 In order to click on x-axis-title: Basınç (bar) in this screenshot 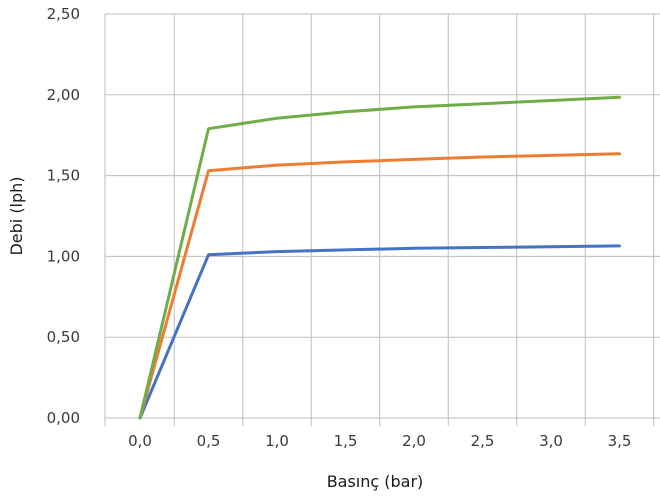, I will do `click(375, 481)`.